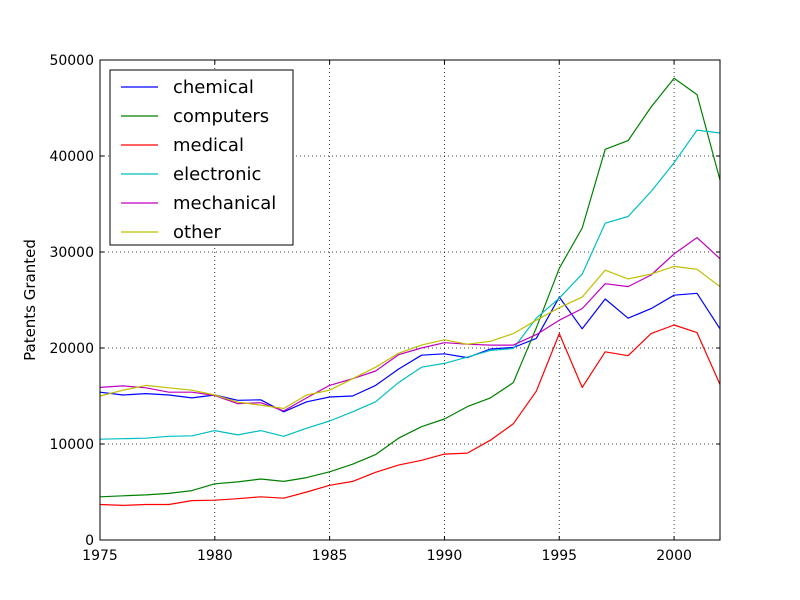 Image resolution: width=800 pixels, height=600 pixels. Describe the element at coordinates (445, 556) in the screenshot. I see `x-tick-label: 1990` at that location.